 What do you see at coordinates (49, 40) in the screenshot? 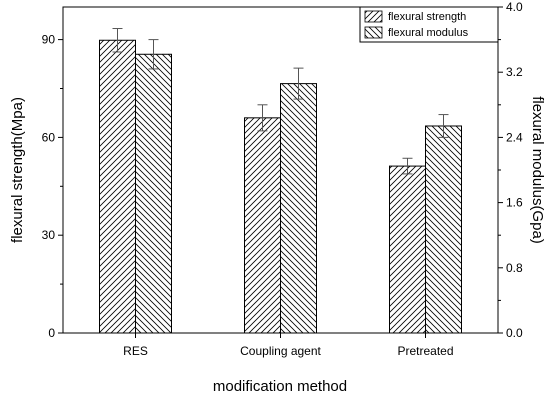
I see `y-left-tick-label: 90` at bounding box center [49, 40].